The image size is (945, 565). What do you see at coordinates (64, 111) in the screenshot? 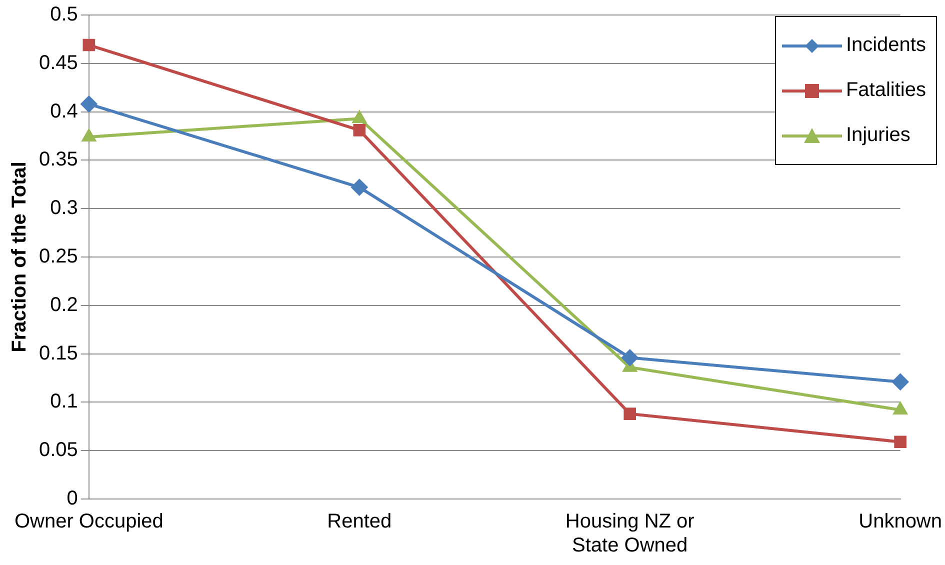
I see `y-tick-label: 0.4` at bounding box center [64, 111].